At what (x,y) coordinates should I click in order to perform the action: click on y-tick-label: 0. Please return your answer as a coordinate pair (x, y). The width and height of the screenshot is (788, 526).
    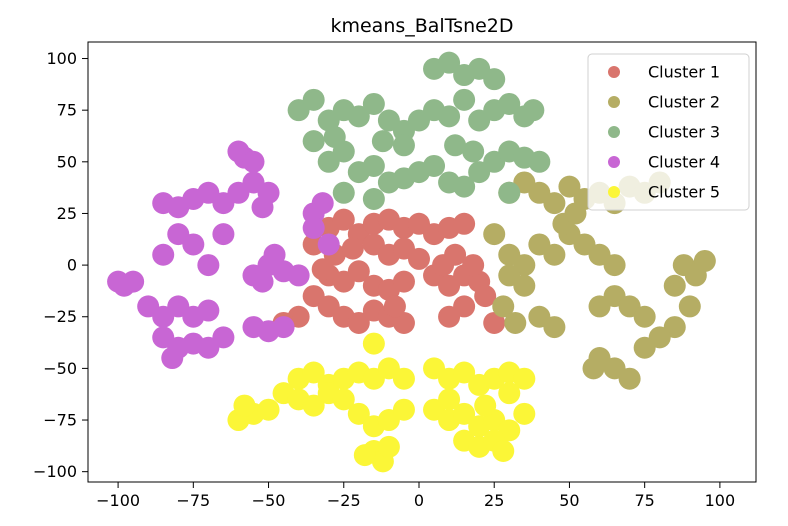
    Looking at the image, I should click on (72, 265).